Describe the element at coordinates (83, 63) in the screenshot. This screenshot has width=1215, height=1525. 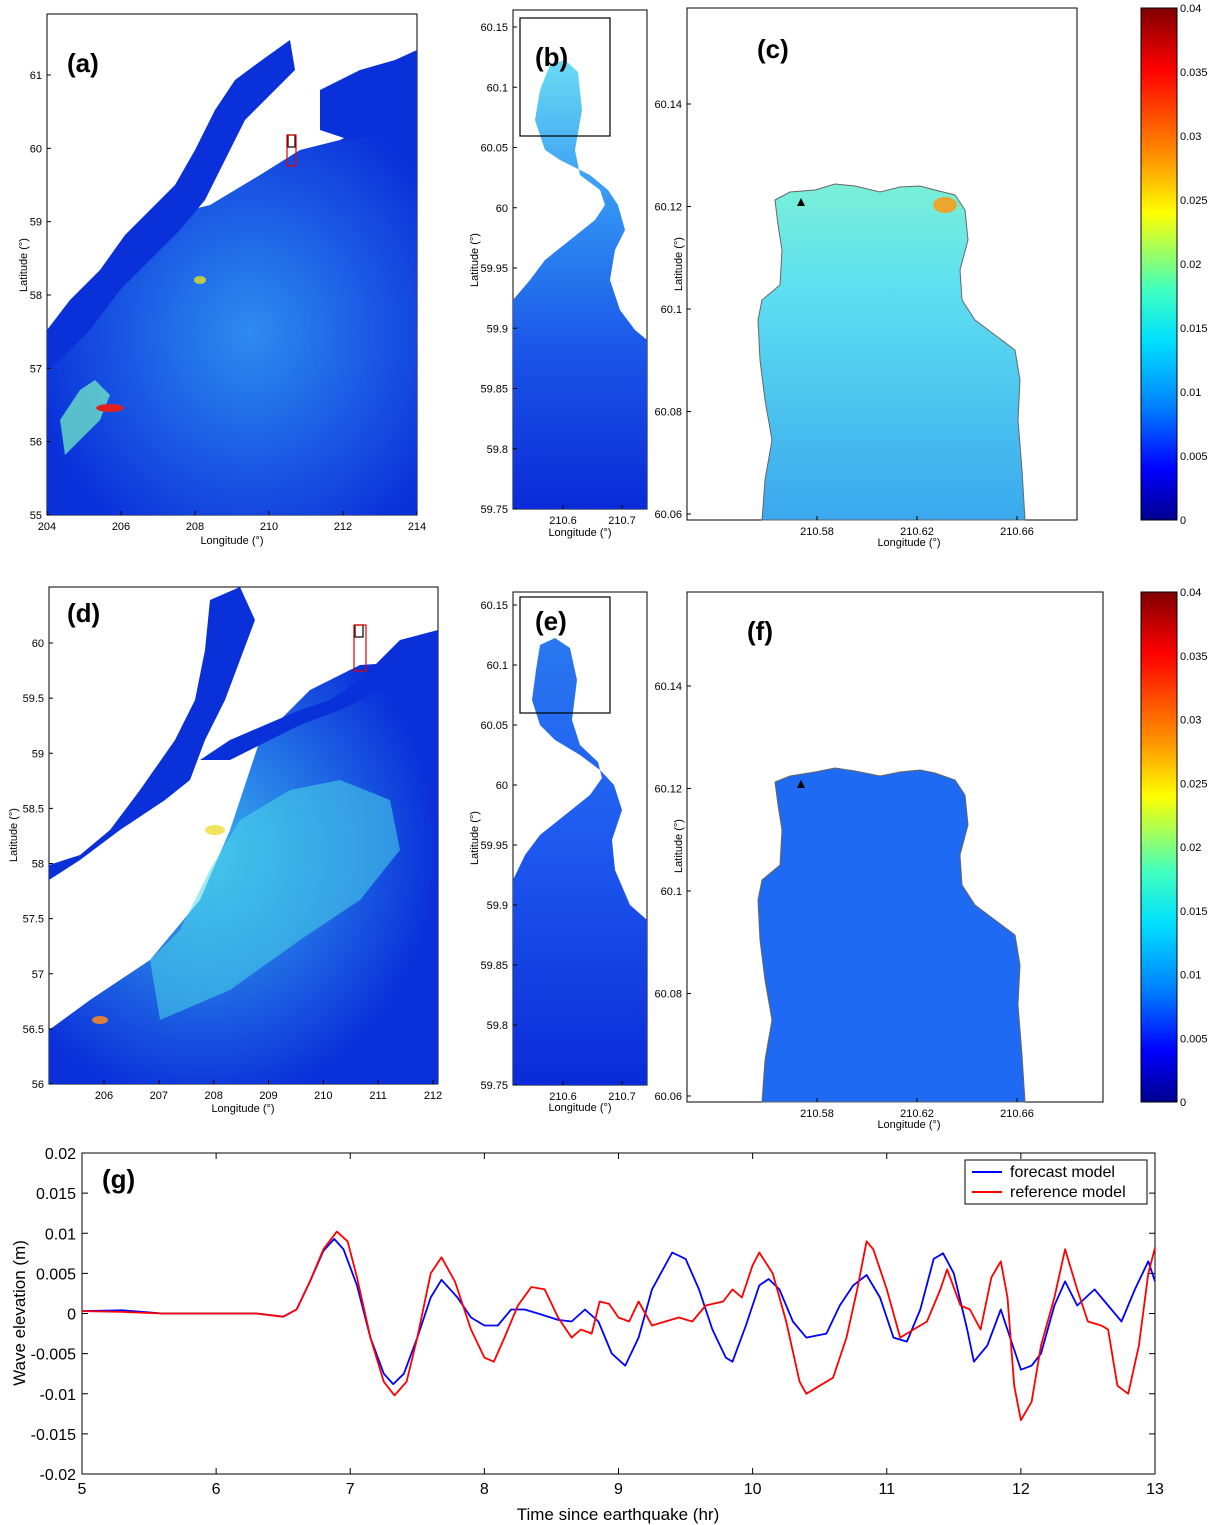
I see `panel-a-label: (a)` at that location.